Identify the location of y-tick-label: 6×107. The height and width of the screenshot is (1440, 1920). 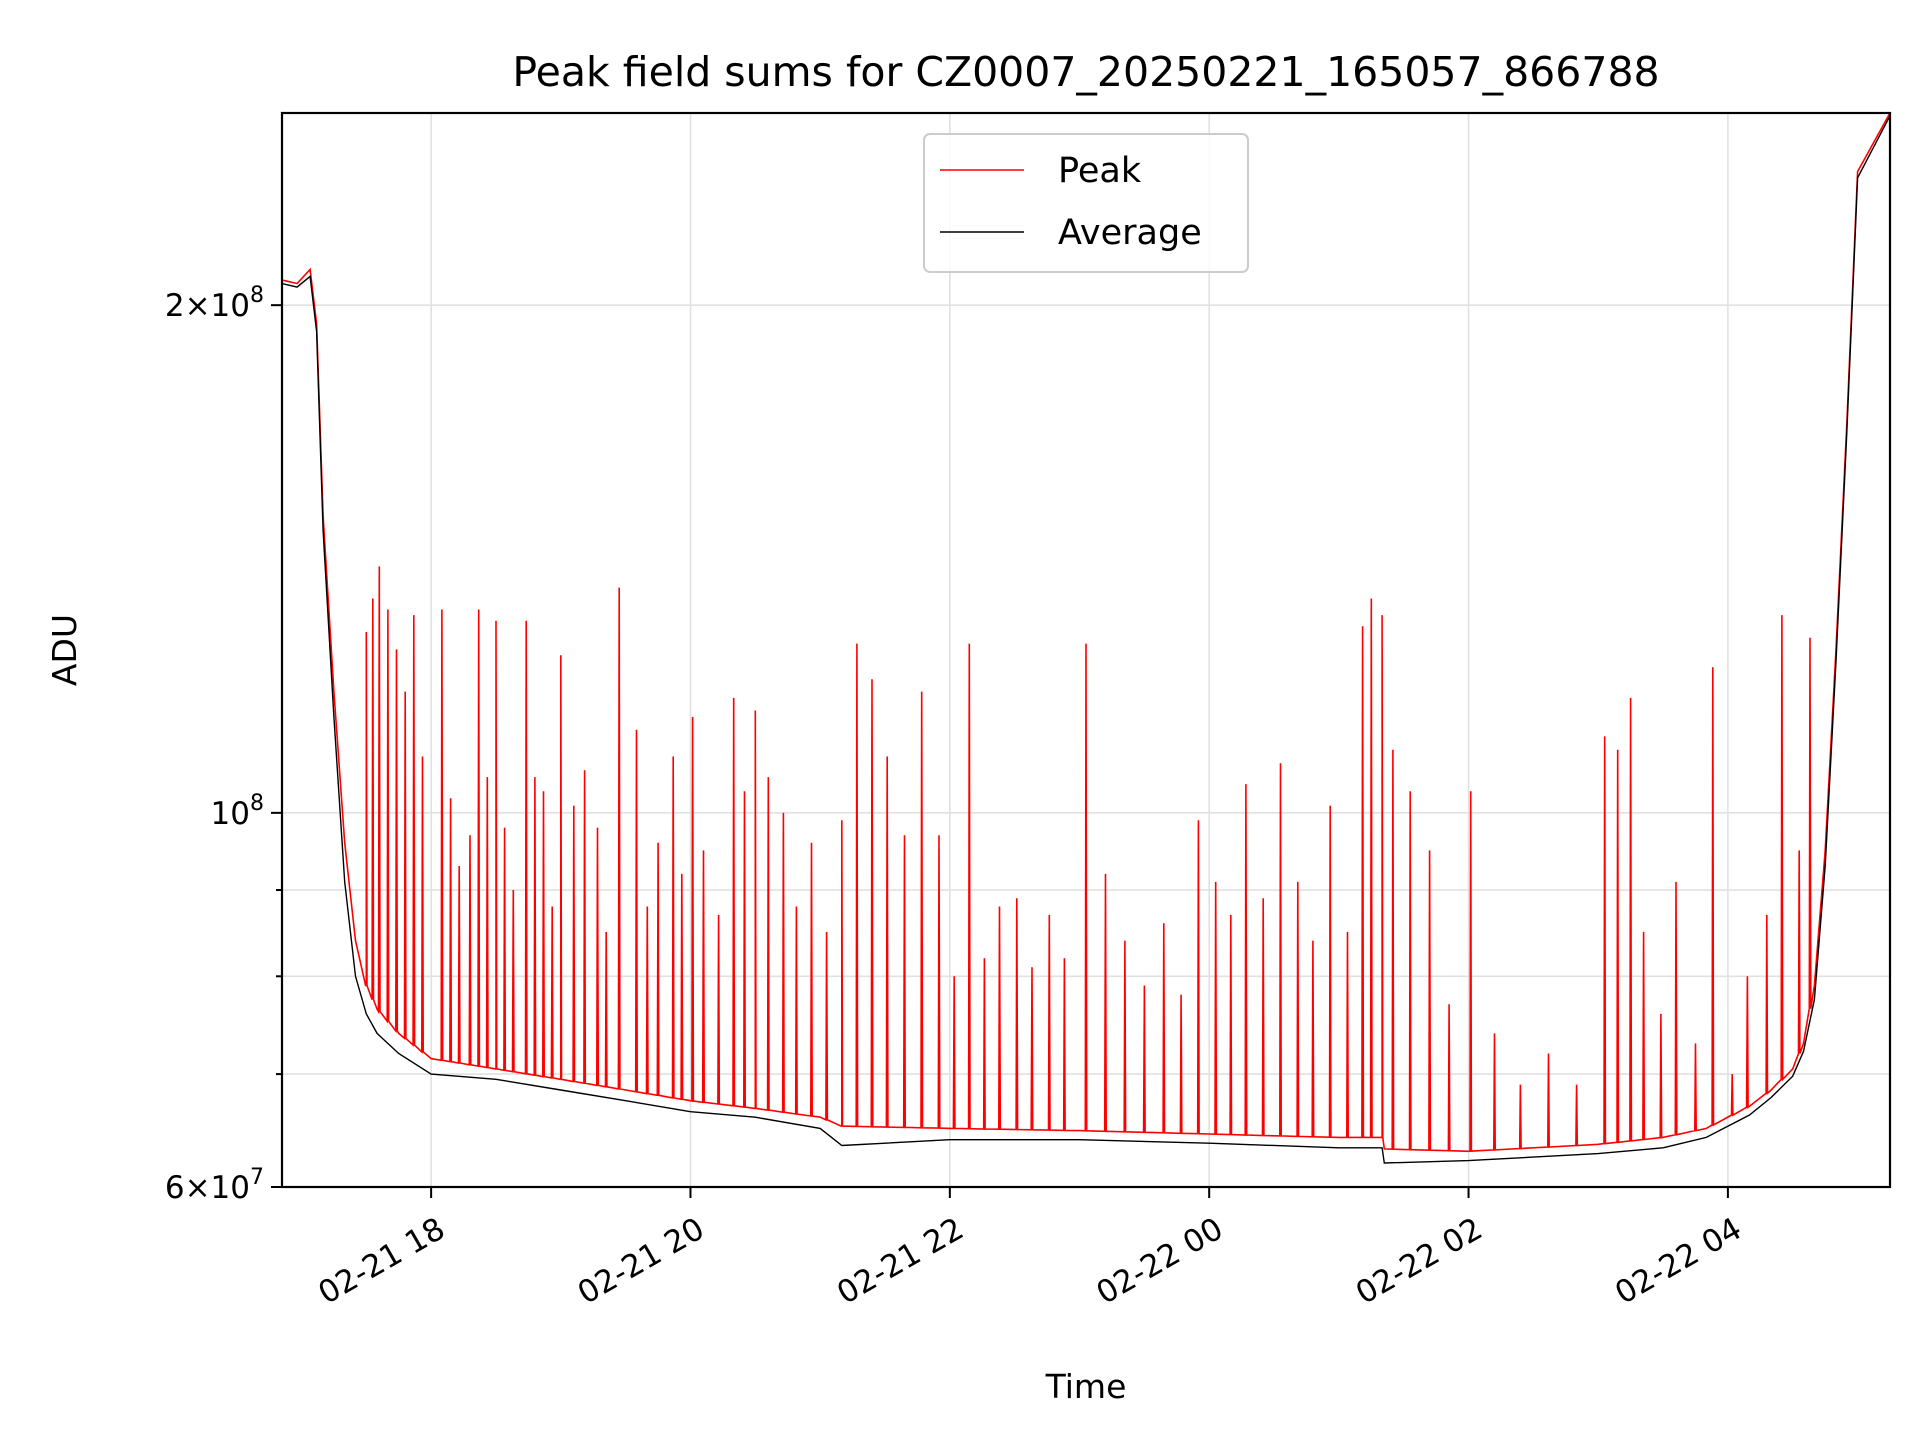
(214, 1185).